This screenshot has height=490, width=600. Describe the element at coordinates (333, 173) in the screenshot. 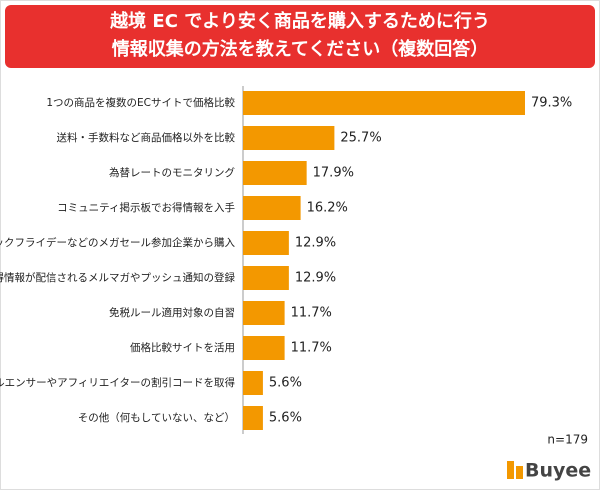

I see `value-label: 17.9%` at that location.